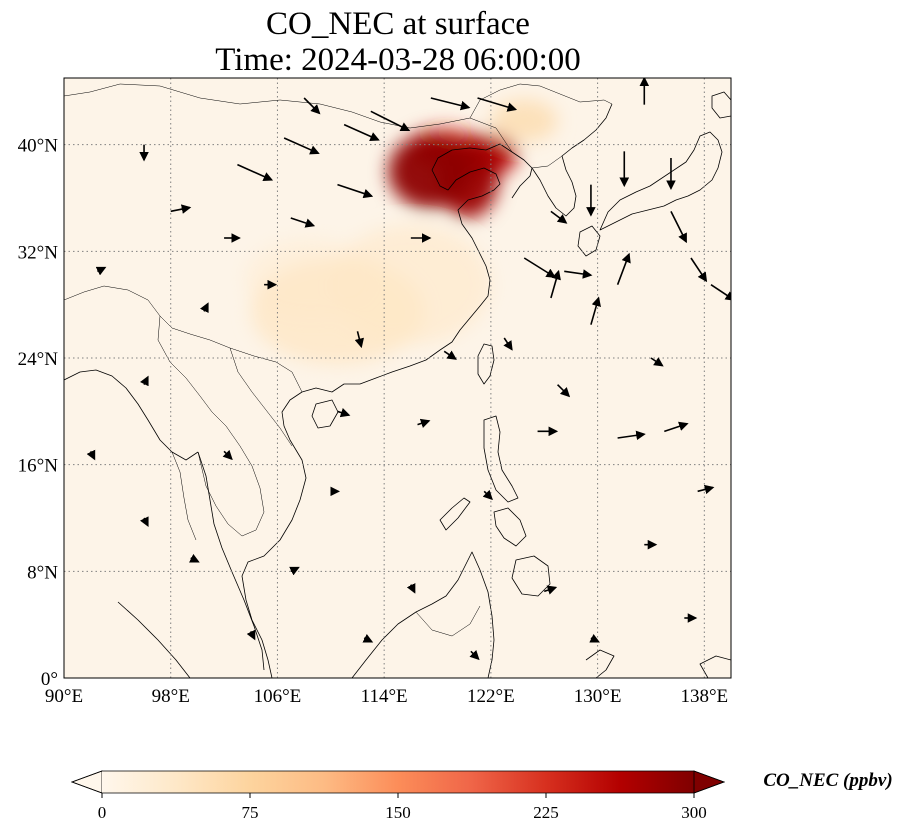 This screenshot has height=836, width=920. I want to click on borneo-borders, so click(448, 621).